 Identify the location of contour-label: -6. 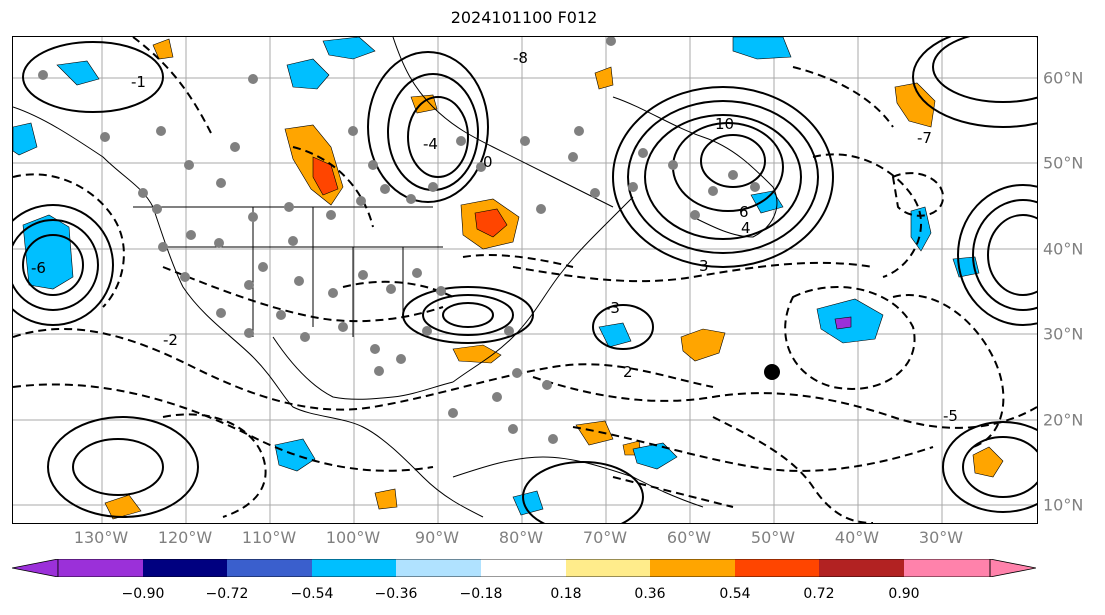
(38, 268).